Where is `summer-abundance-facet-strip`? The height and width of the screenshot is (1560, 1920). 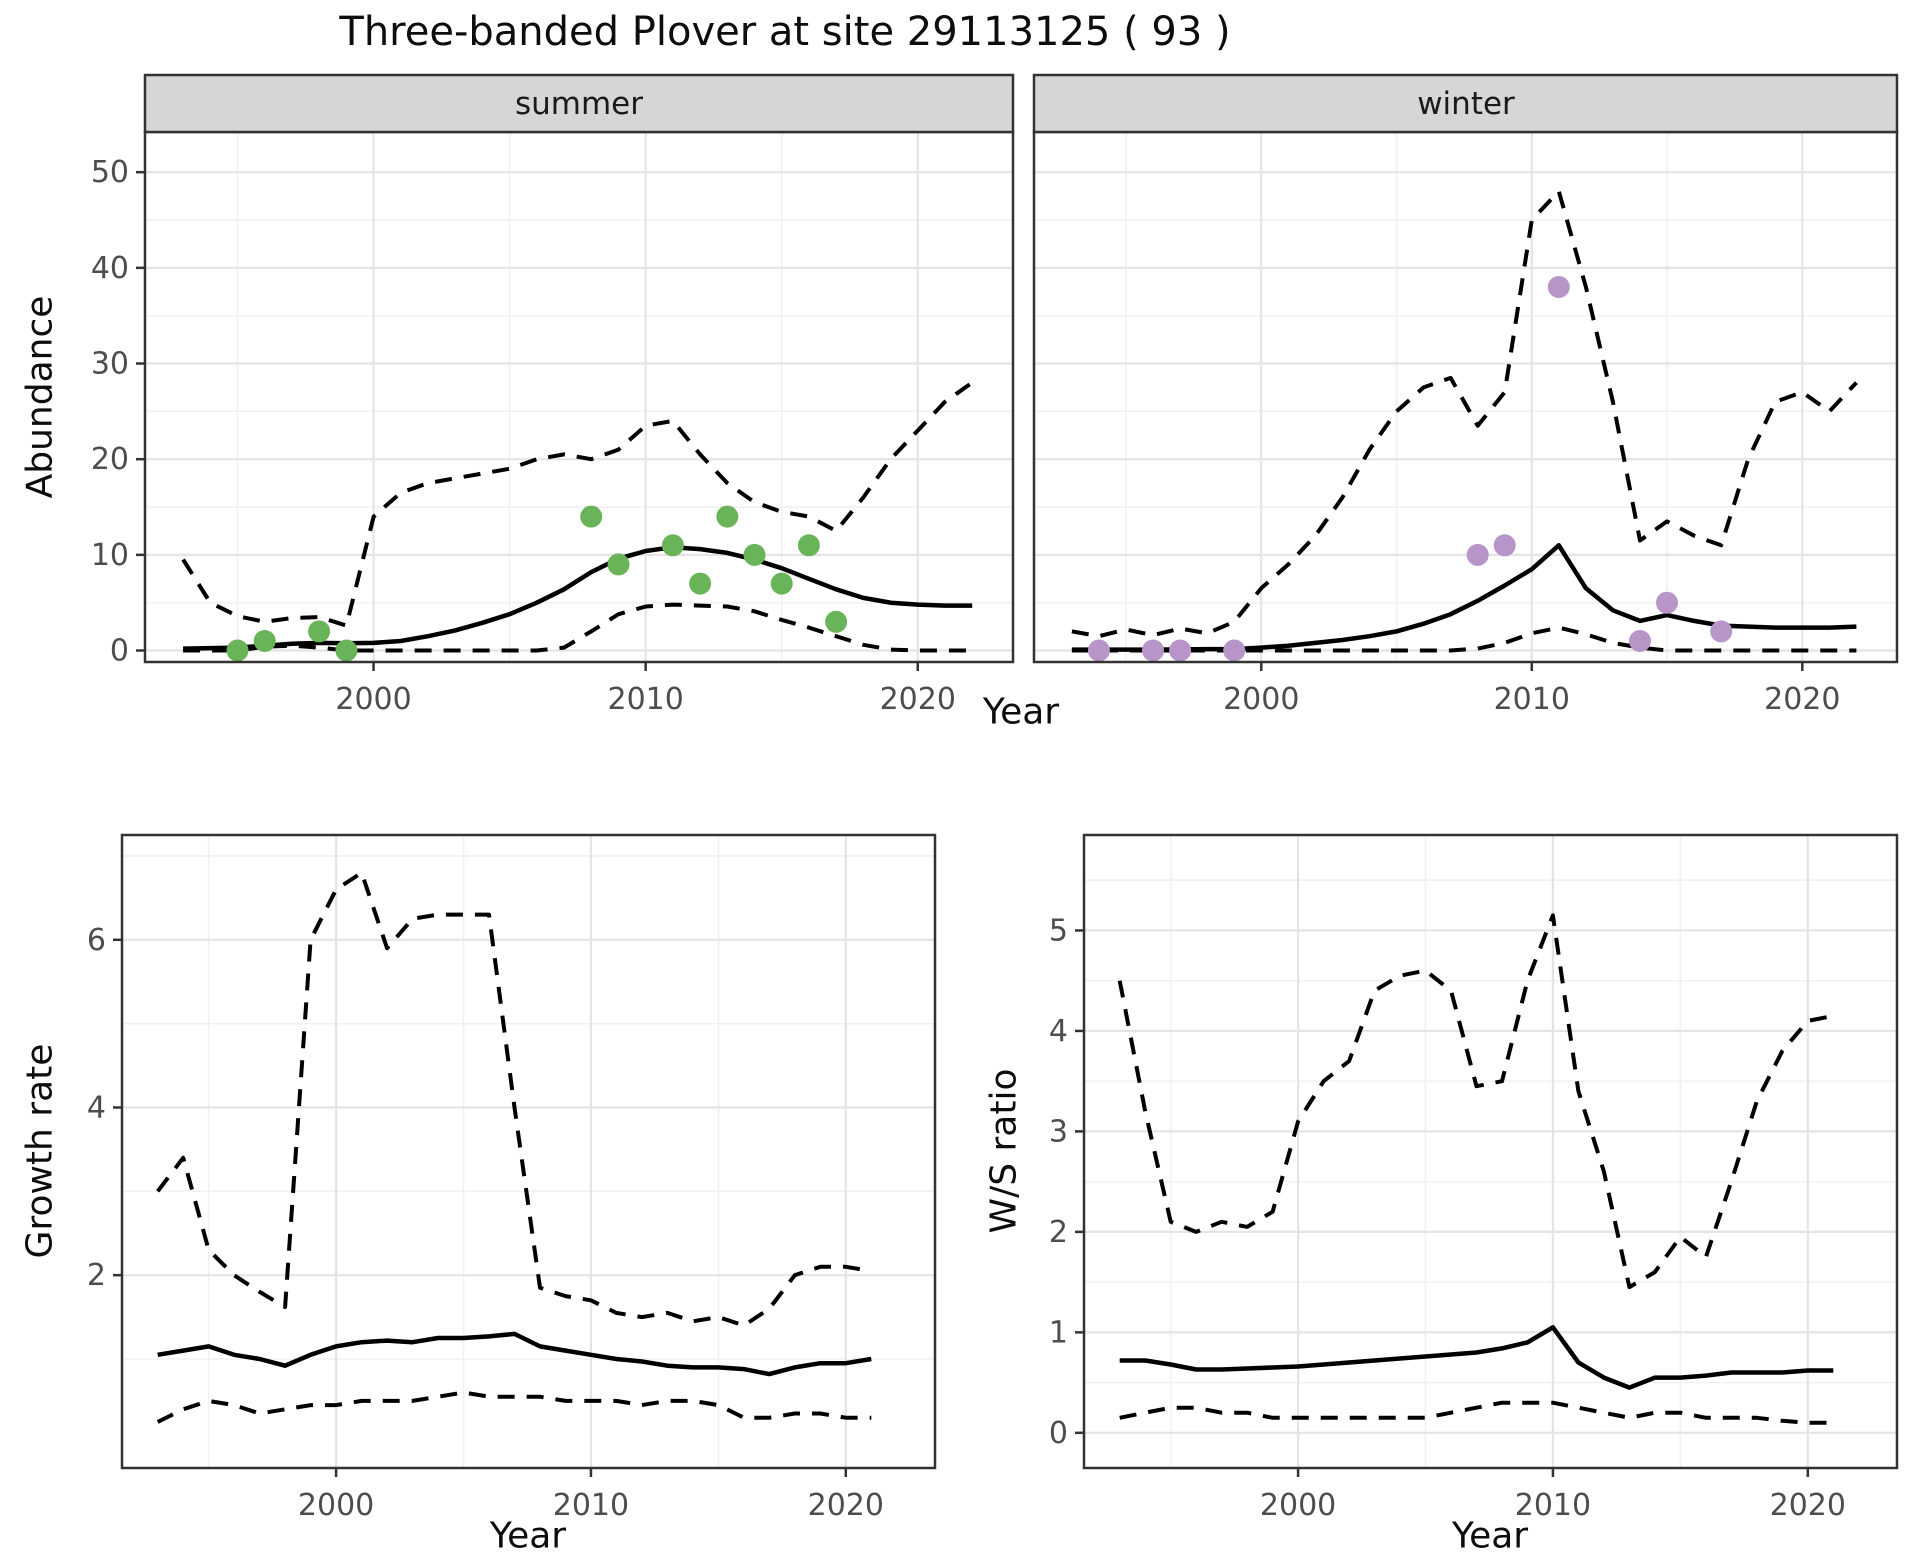 summer-abundance-facet-strip is located at coordinates (579, 103).